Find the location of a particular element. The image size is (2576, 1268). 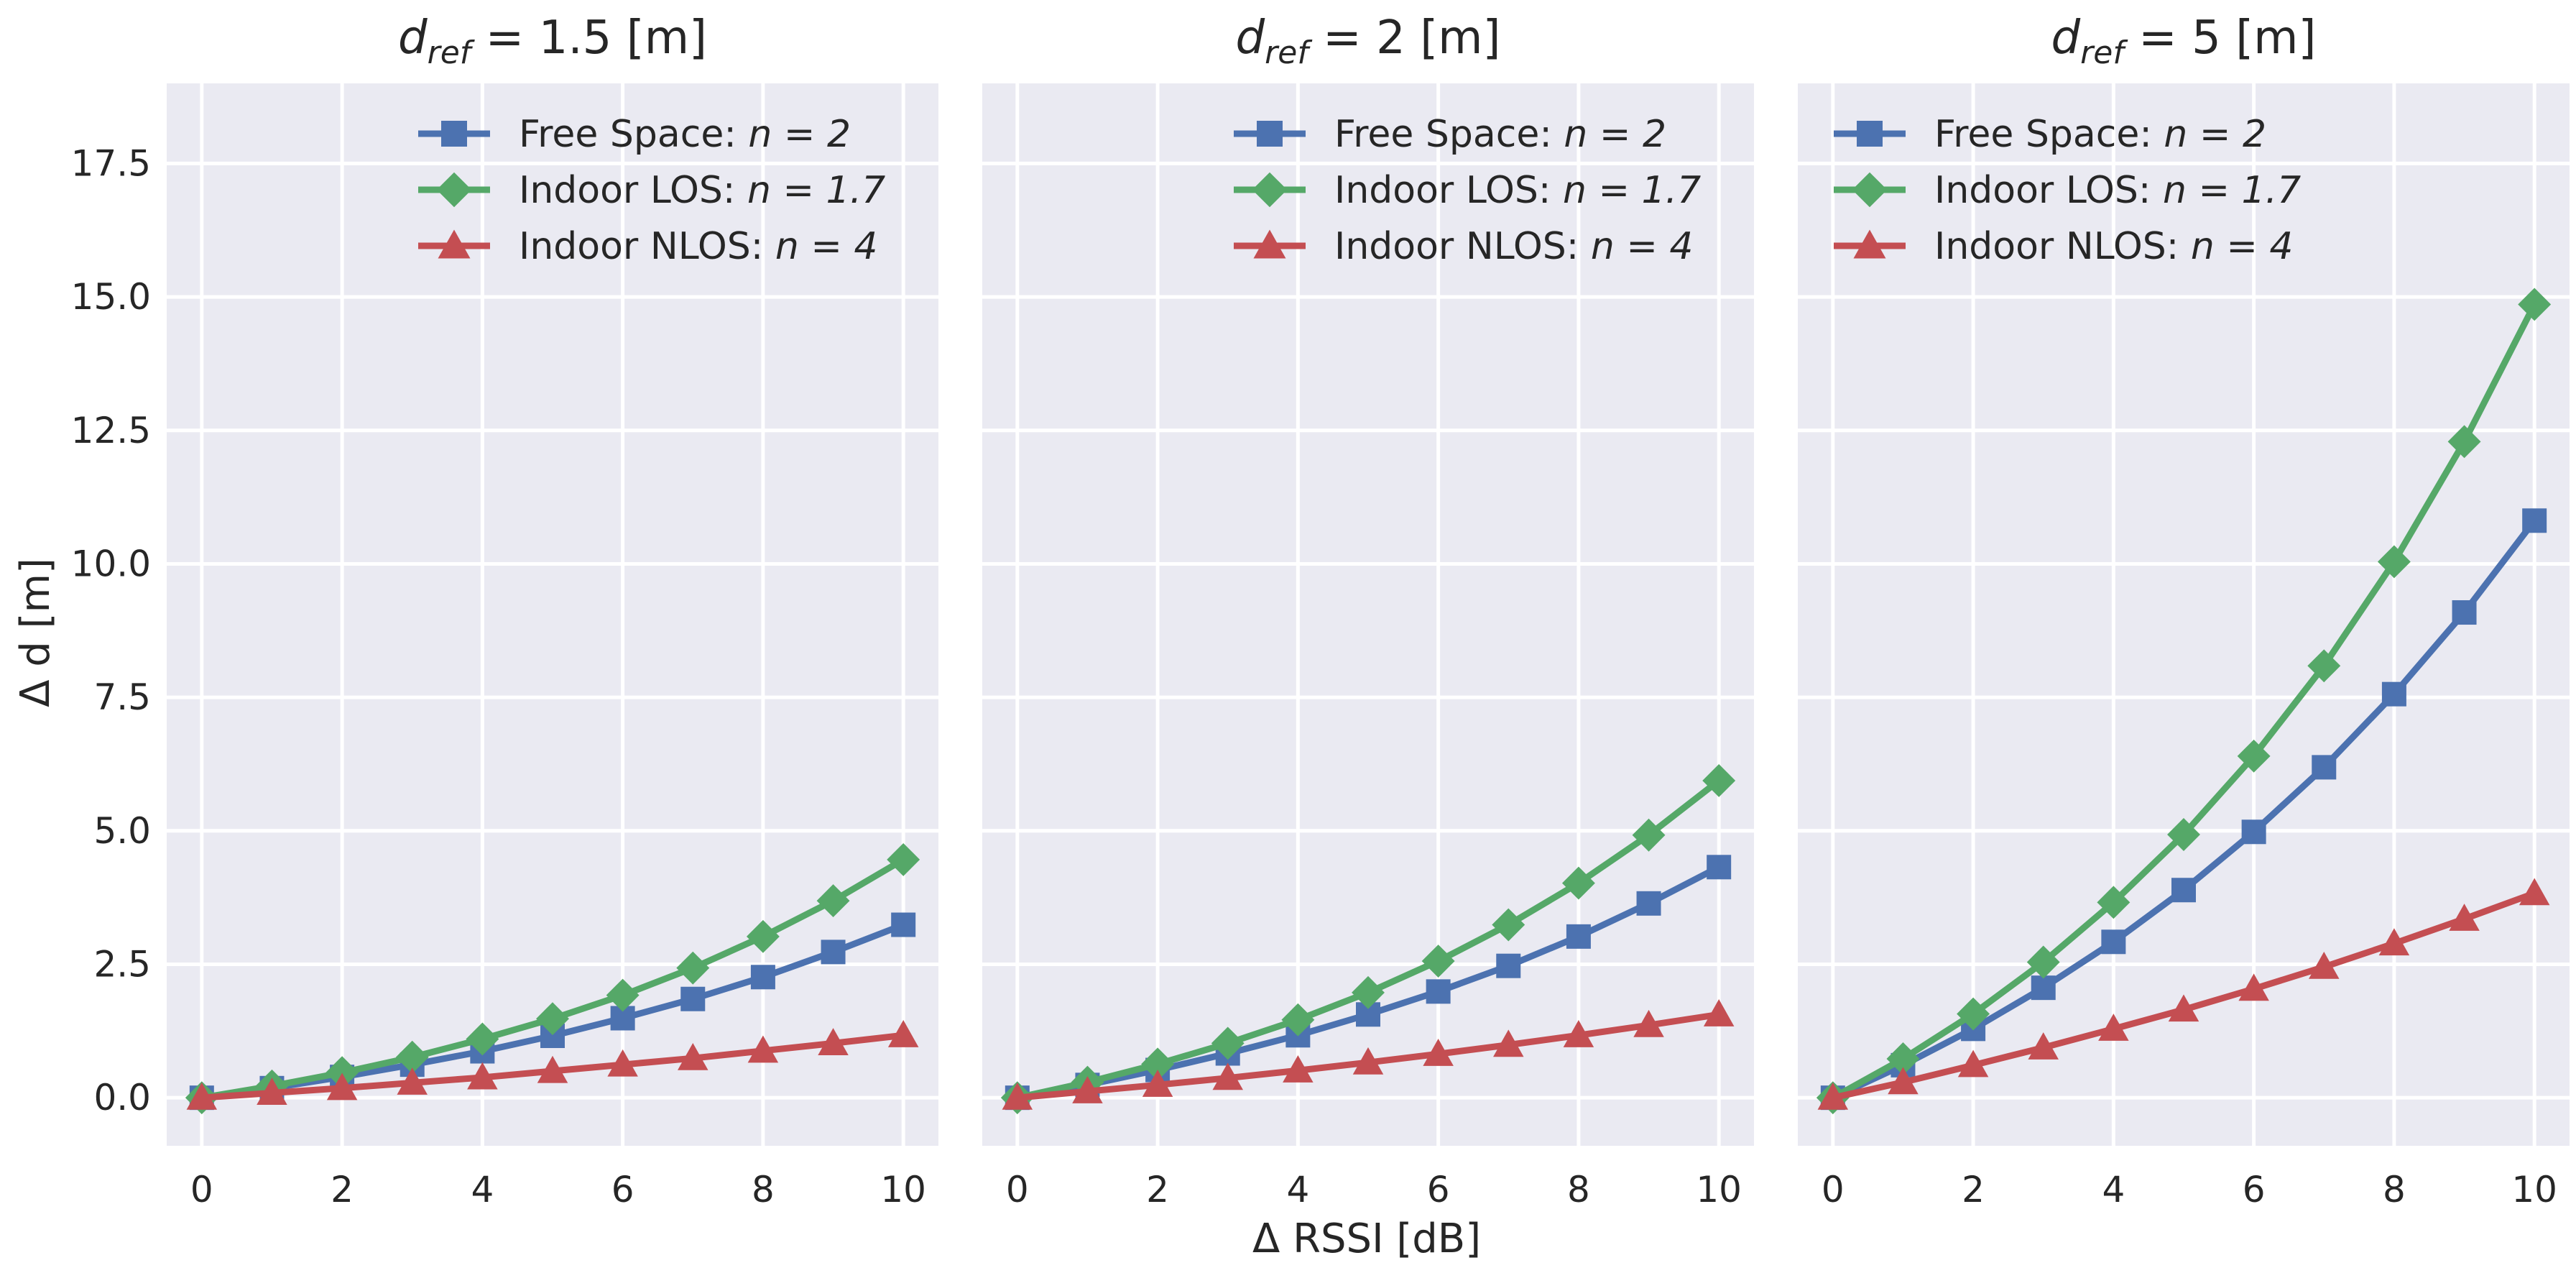

legend-name: Free Space: is located at coordinates (1449, 134).